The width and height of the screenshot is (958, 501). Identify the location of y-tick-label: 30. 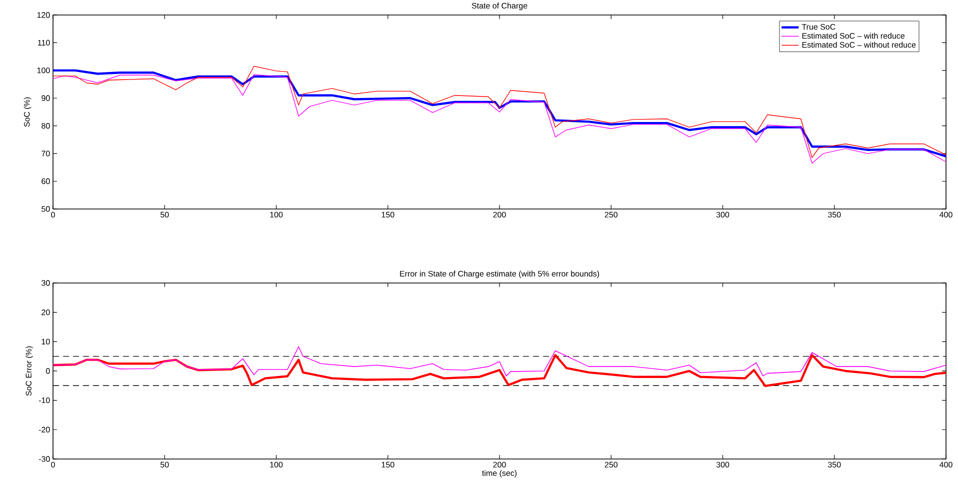
(46, 283).